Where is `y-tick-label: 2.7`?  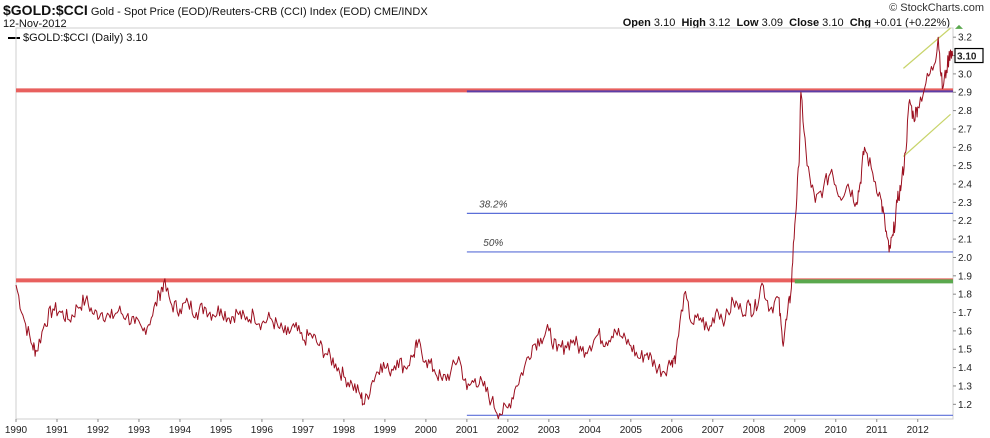
y-tick-label: 2.7 is located at coordinates (965, 129).